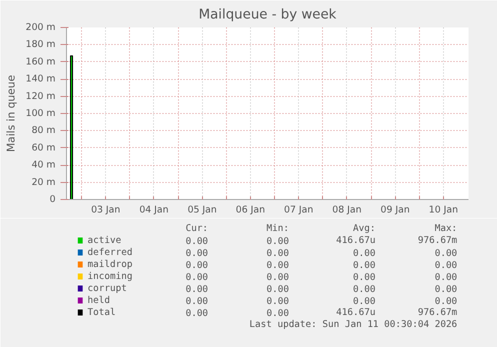 The height and width of the screenshot is (347, 497). Describe the element at coordinates (353, 324) in the screenshot. I see `text: Last update: Sun Jan 11 00:30:04 2026` at that location.